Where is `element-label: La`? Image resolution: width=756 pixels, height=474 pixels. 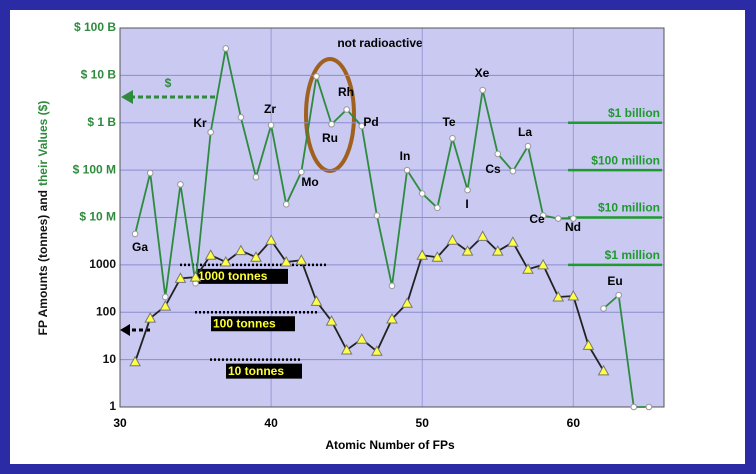
element-label: La is located at coordinates (525, 132).